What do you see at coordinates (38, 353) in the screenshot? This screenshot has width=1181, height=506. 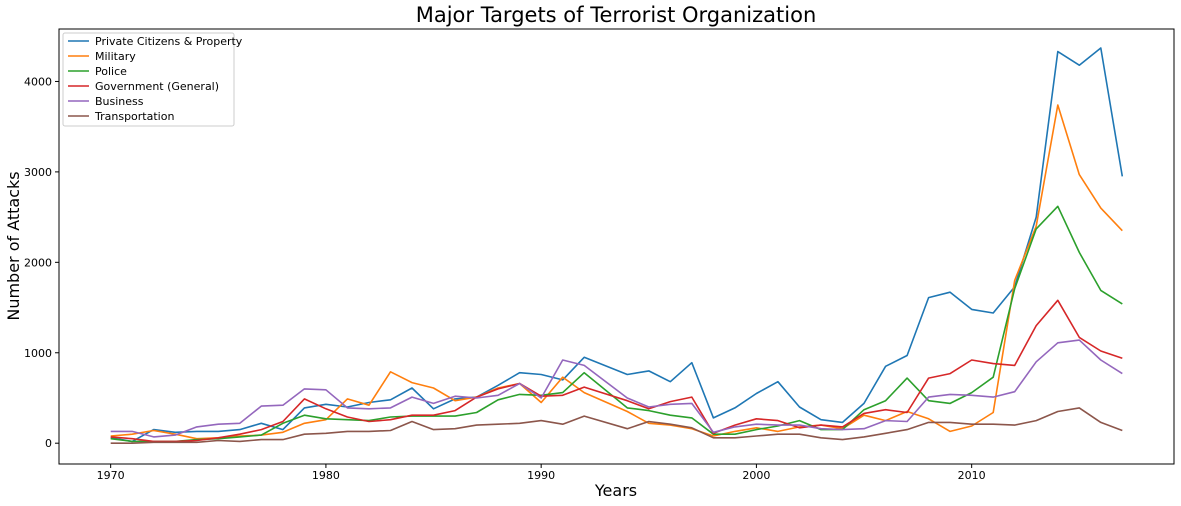 I see `y-tick-label: 1000` at bounding box center [38, 353].